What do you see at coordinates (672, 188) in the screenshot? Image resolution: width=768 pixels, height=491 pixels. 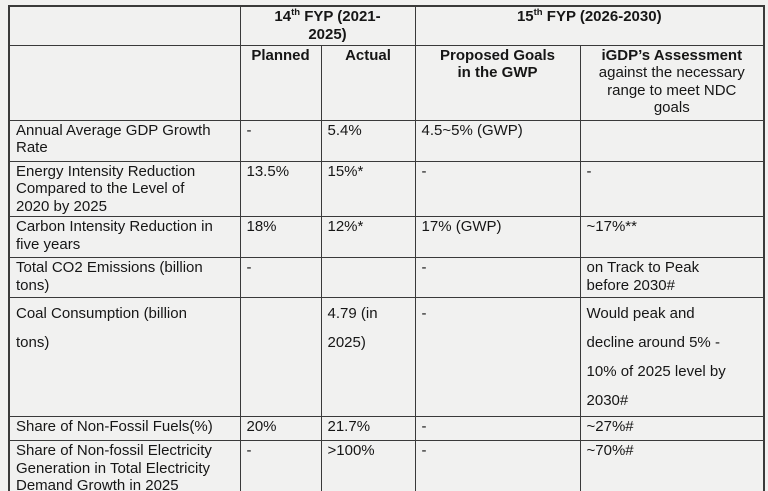 I see `cell-assessment: -` at bounding box center [672, 188].